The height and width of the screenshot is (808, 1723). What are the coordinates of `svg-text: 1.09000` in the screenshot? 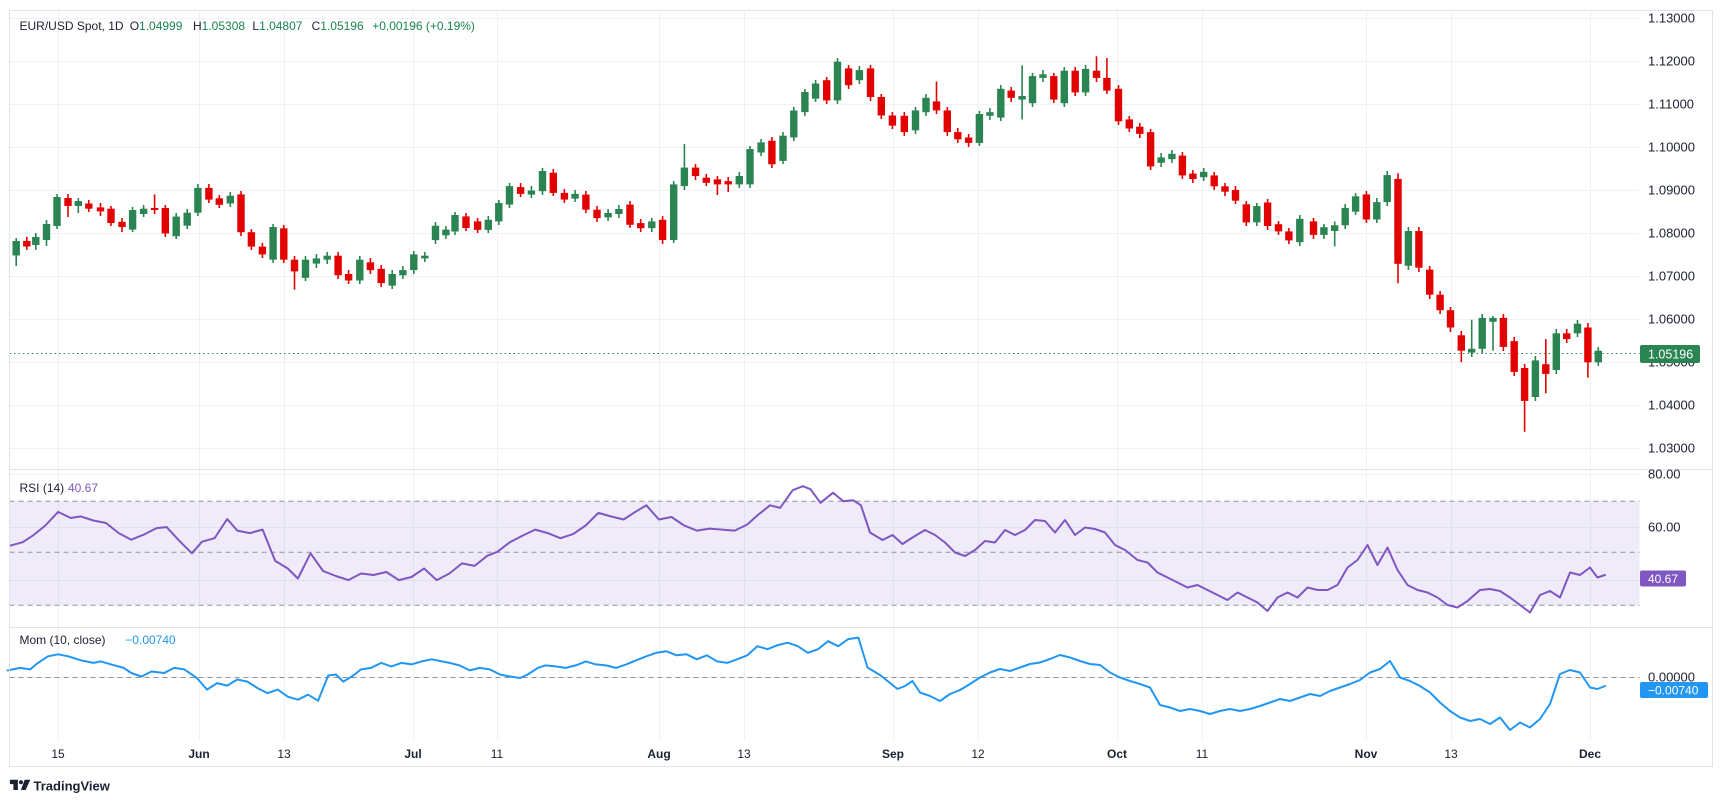 It's located at (1671, 190).